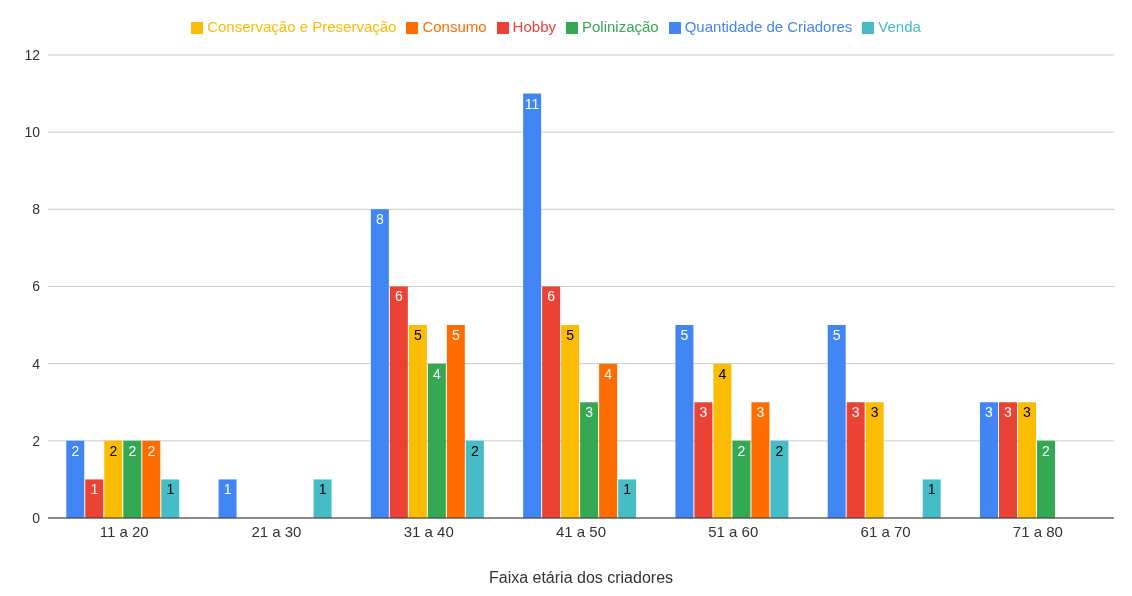  What do you see at coordinates (379, 219) in the screenshot?
I see `data-label: 8` at bounding box center [379, 219].